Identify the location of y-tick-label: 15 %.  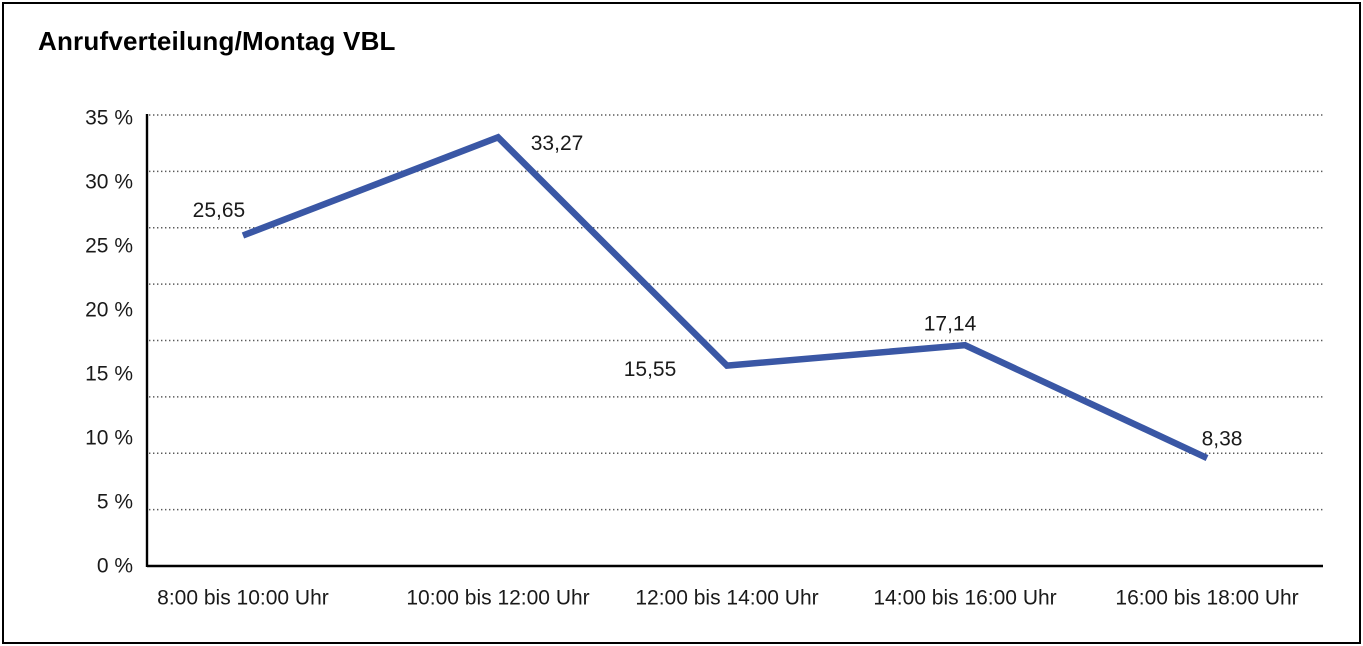
(109, 374).